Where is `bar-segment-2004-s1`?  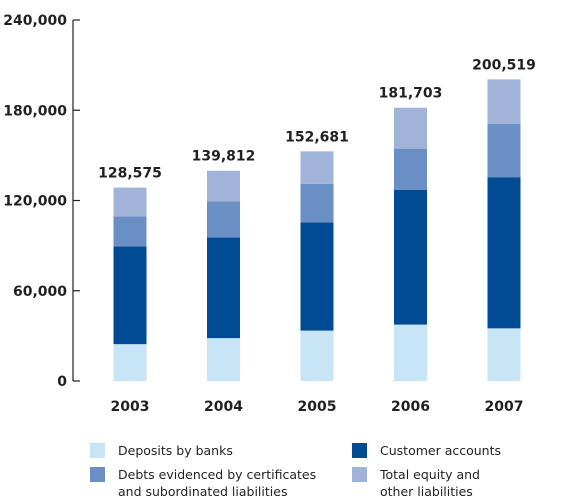
bar-segment-2004-s1 is located at coordinates (223, 288).